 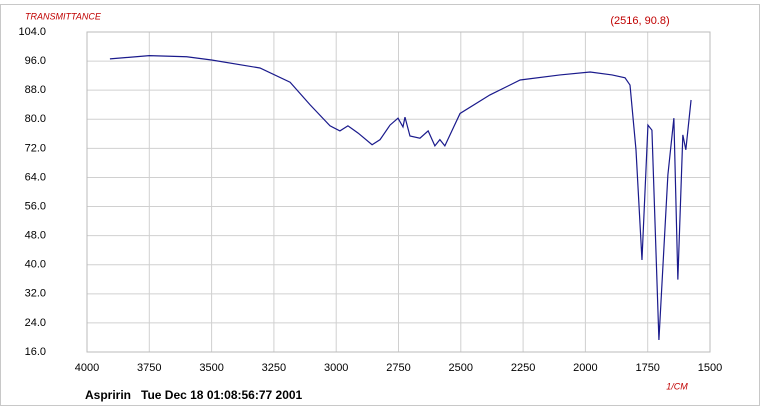 I want to click on x-tick-label: 2500, so click(x=461, y=368).